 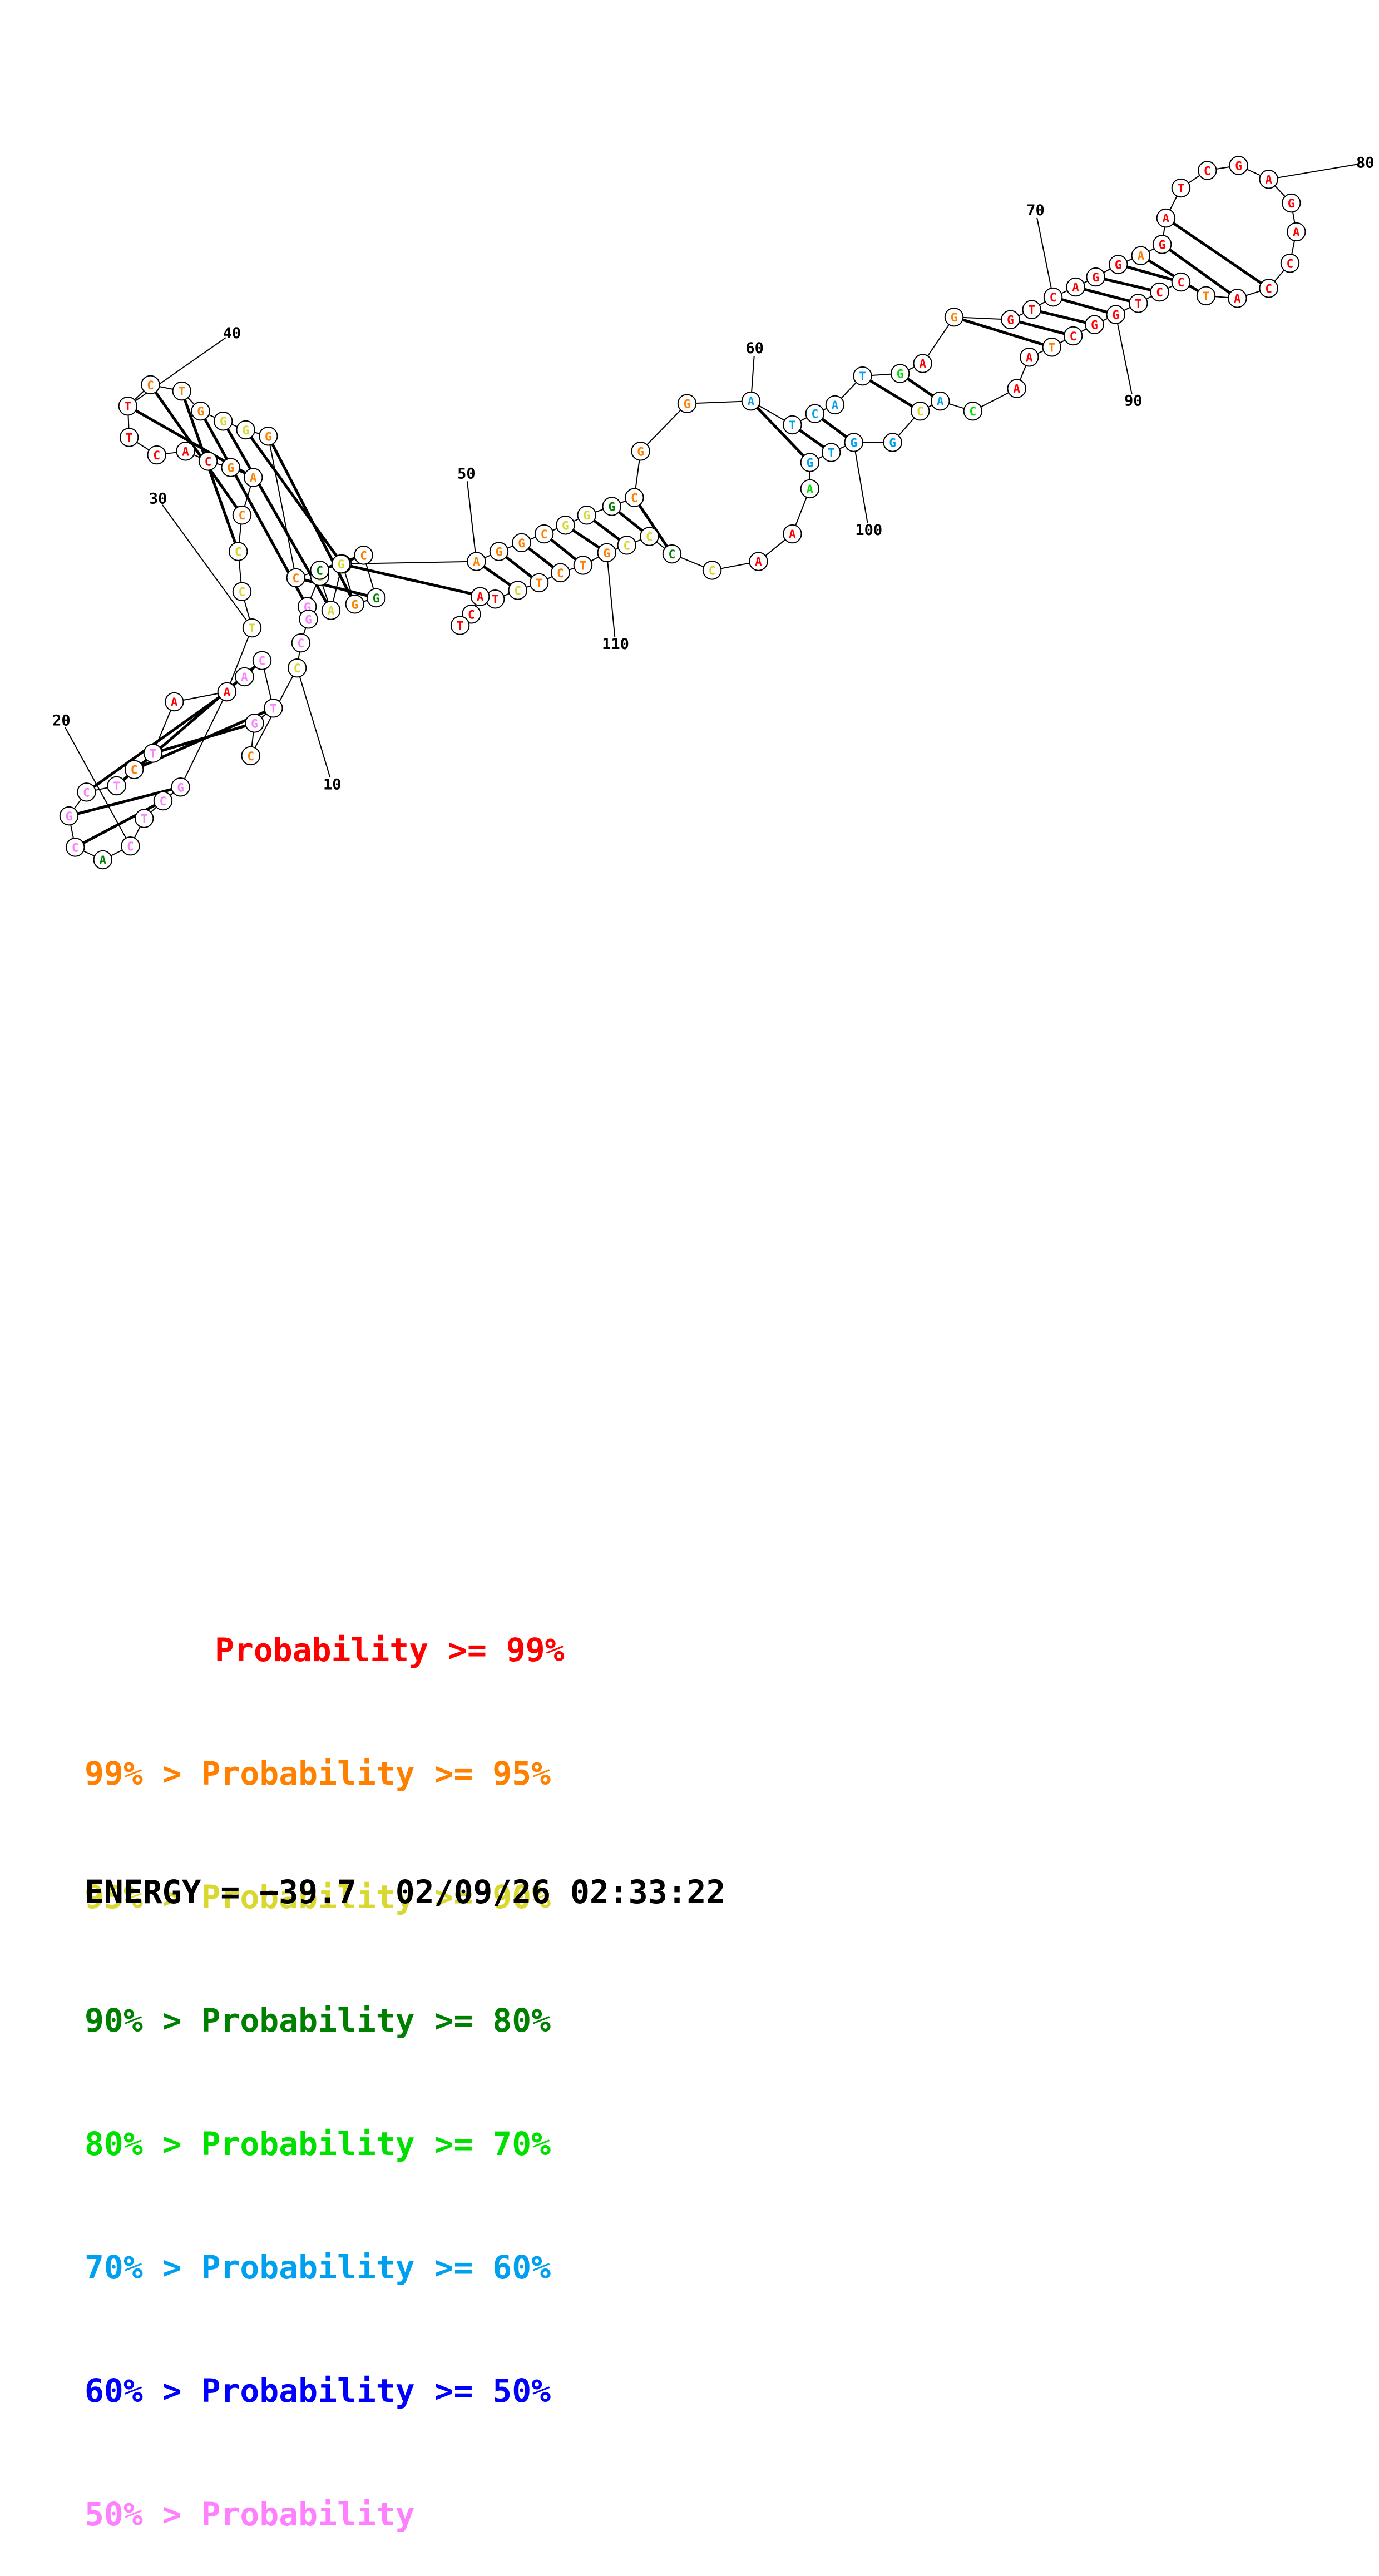 I want to click on legend-row-80: 90% > Probability >= 80%, so click(x=325, y=2020).